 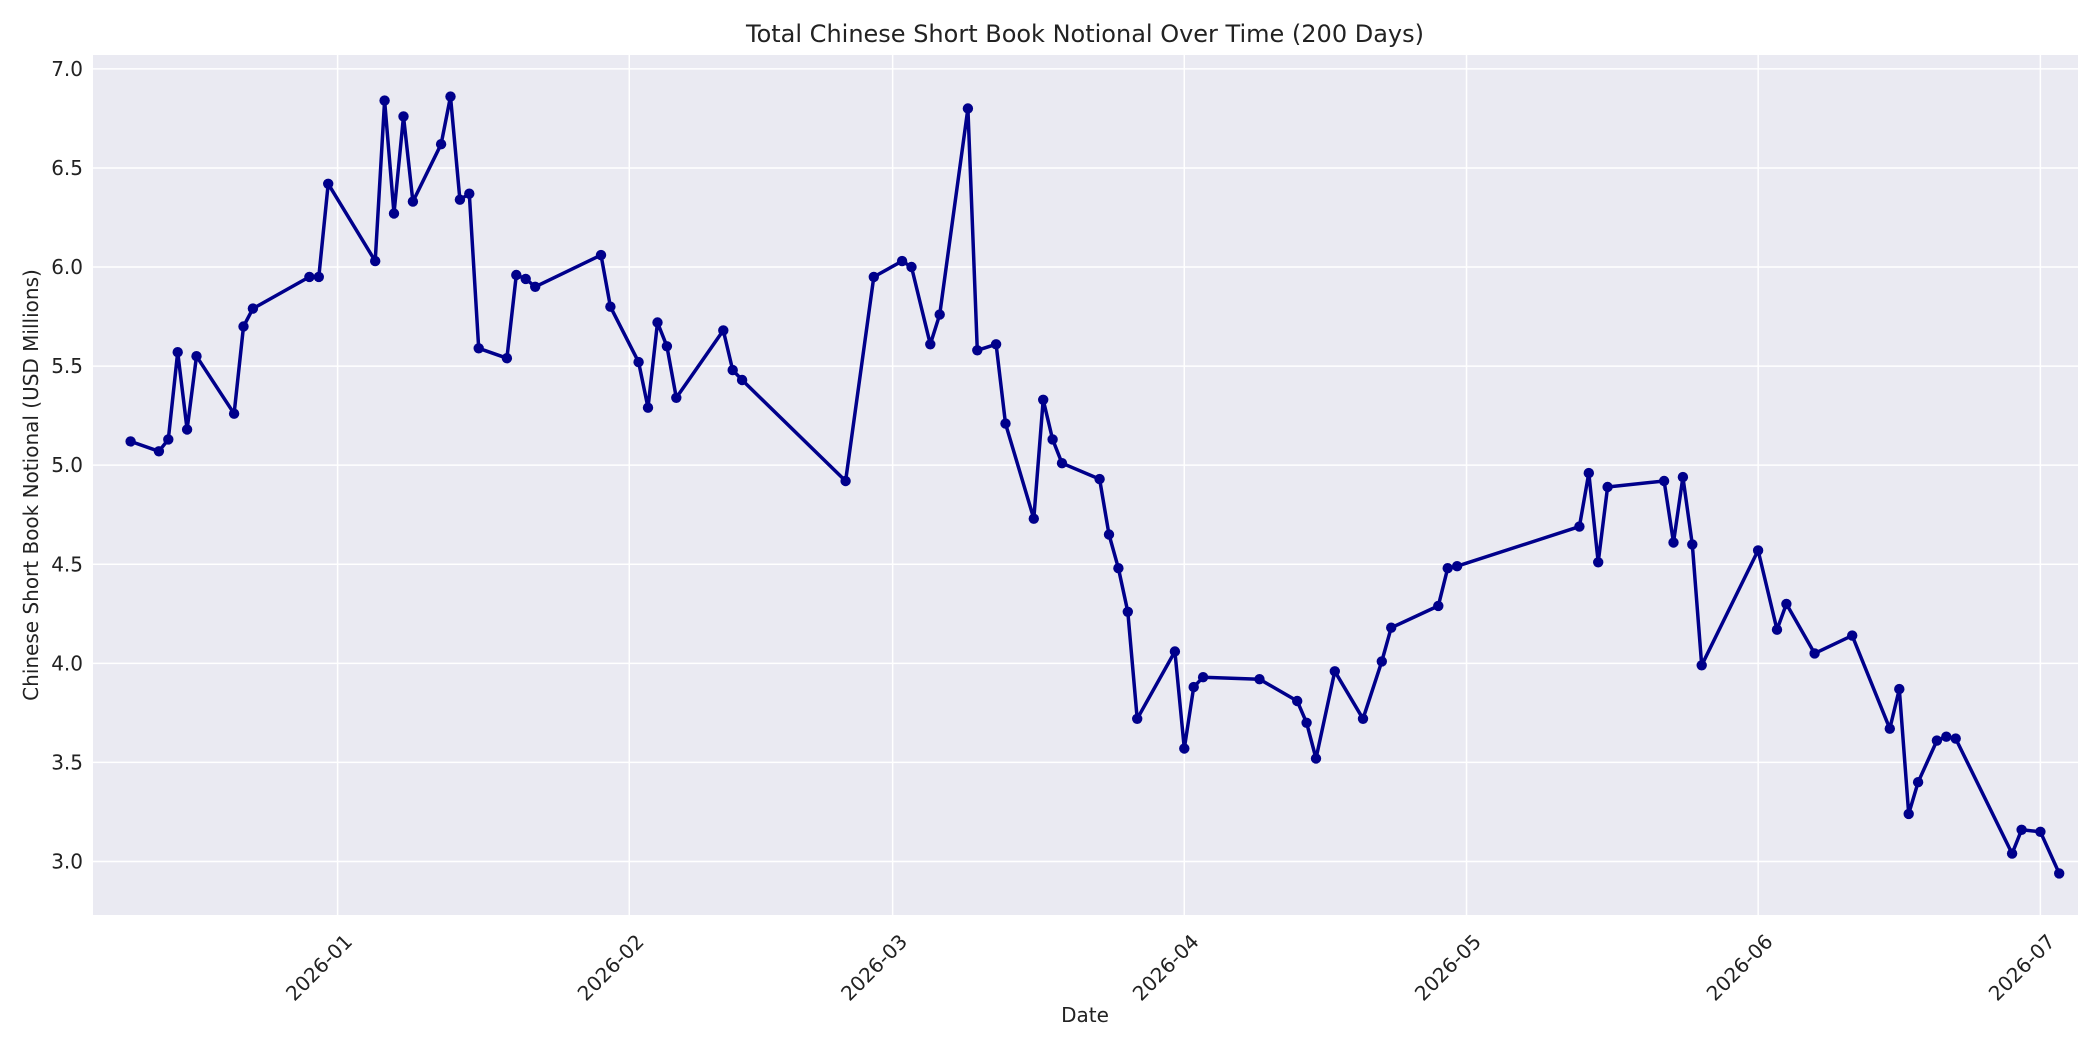 What do you see at coordinates (67, 861) in the screenshot?
I see `y-tick-label: 3.0` at bounding box center [67, 861].